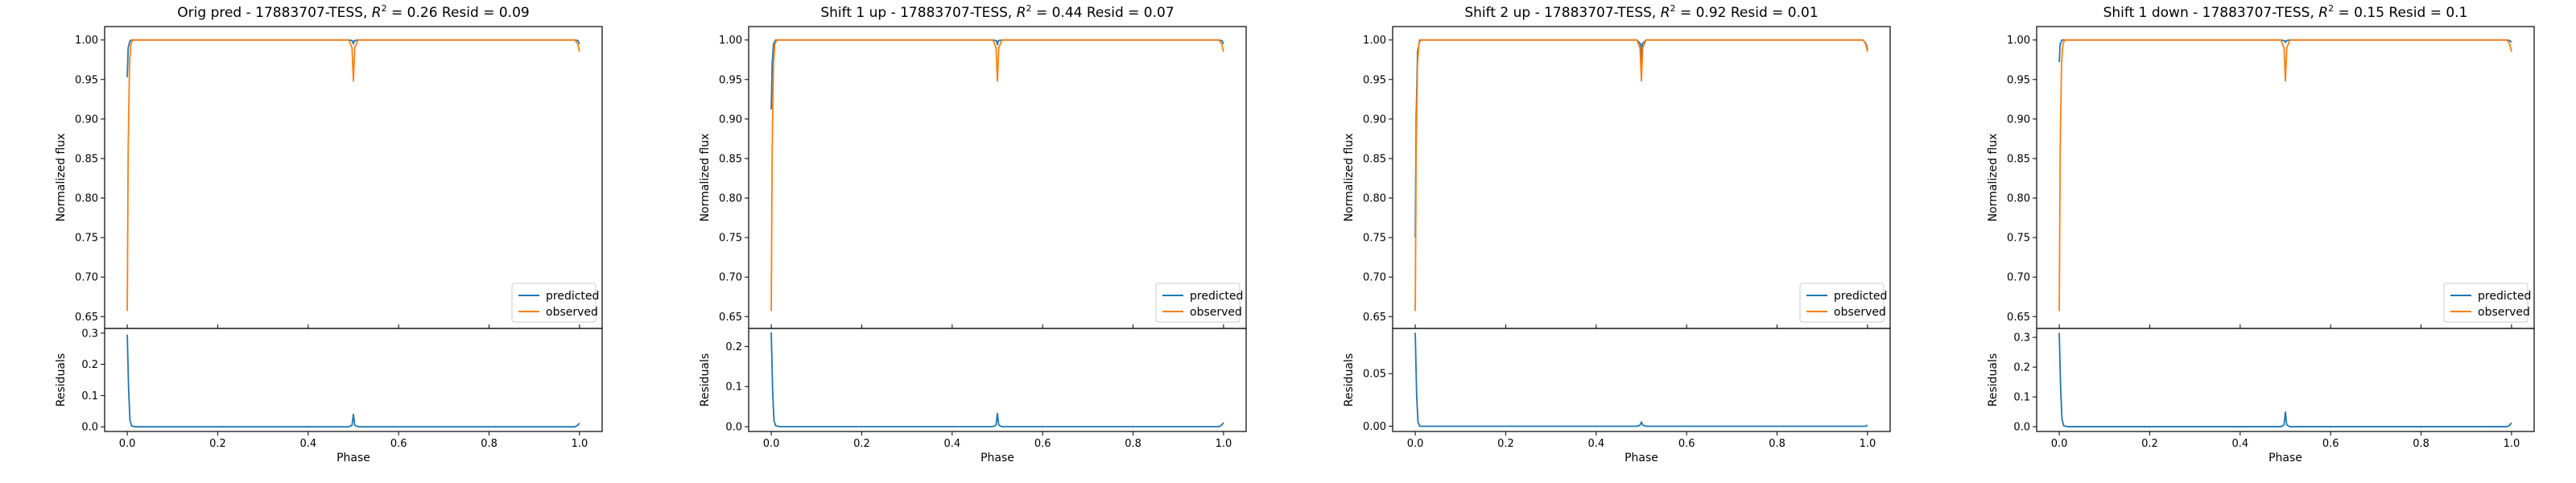  I want to click on residual-y-tick-label: 0.3, so click(2021, 338).